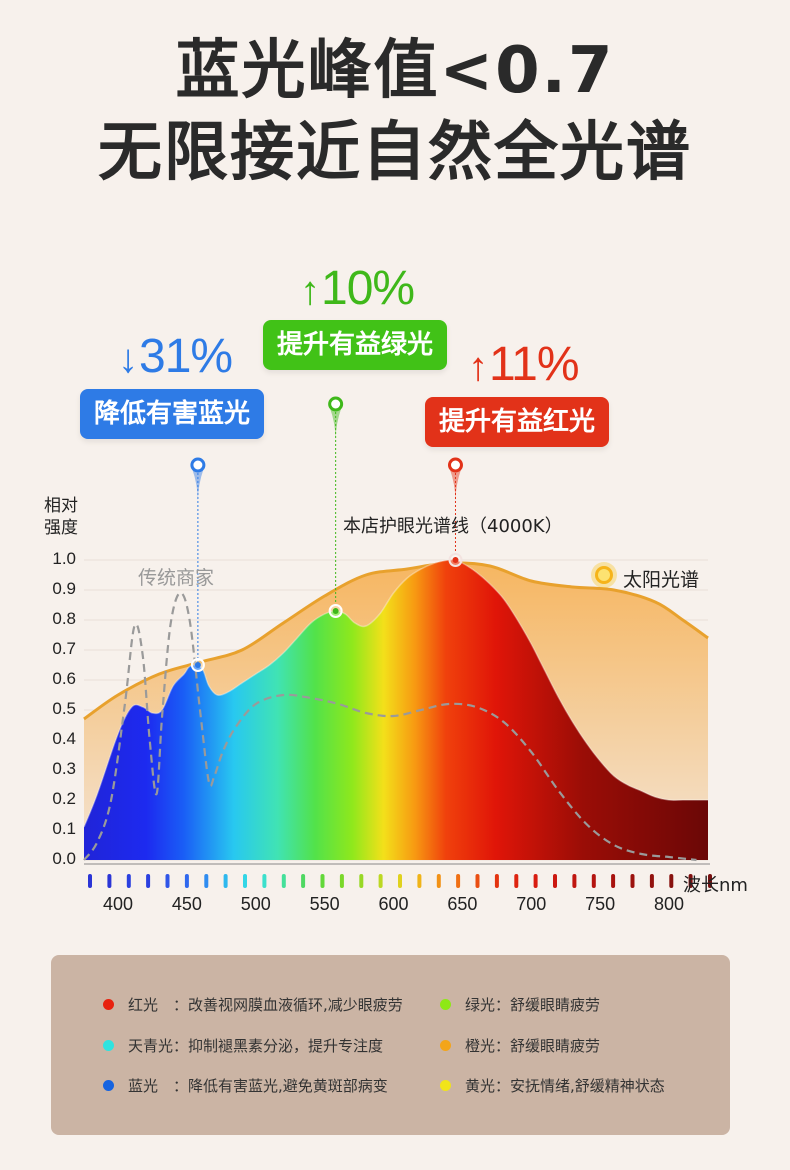  Describe the element at coordinates (108, 1045) in the screenshot. I see `cyan-dot-icon` at that location.